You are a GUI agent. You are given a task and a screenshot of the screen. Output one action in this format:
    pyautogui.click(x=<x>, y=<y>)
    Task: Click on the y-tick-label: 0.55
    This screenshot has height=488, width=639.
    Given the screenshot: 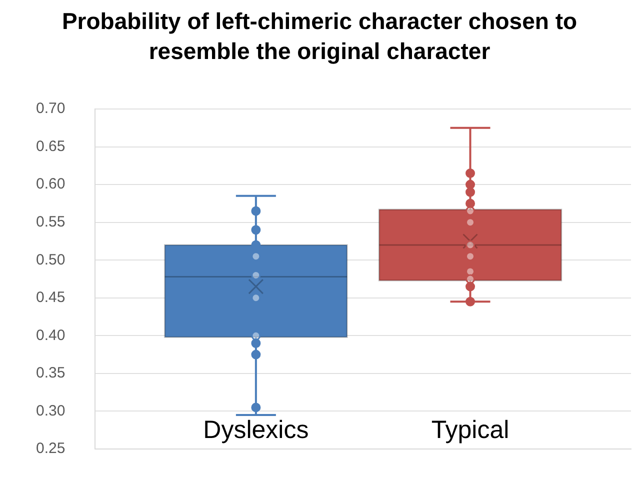 What is the action you would take?
    pyautogui.click(x=51, y=221)
    